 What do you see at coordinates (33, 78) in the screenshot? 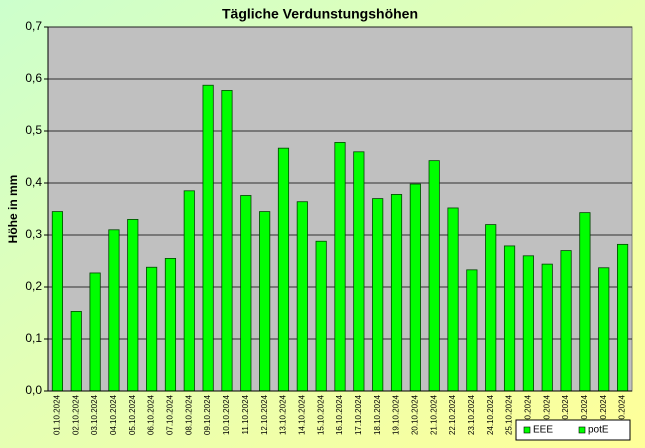
I see `y-tick-label: 0,6` at bounding box center [33, 78].